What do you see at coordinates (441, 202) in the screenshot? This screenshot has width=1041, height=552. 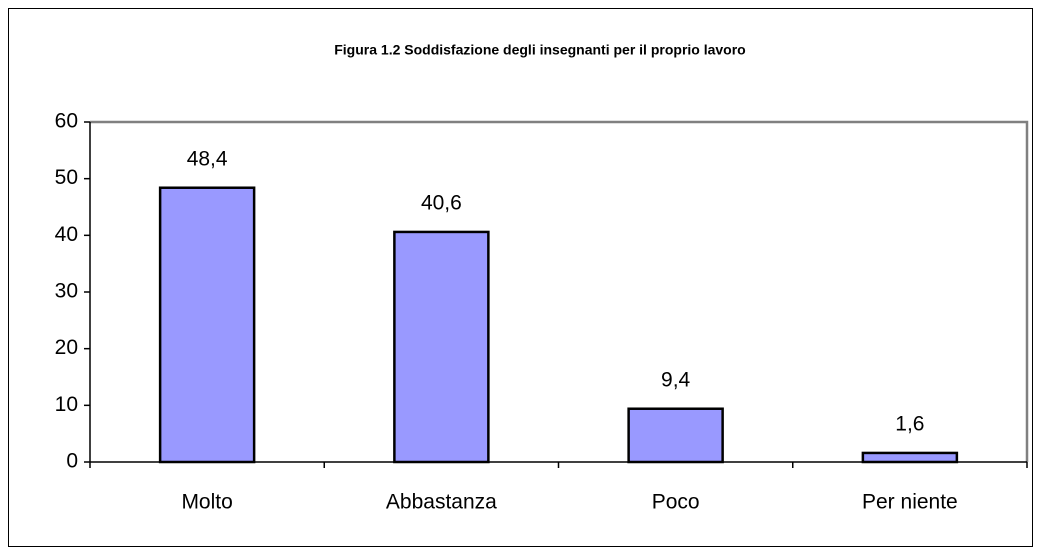 I see `data-label: 40,6` at bounding box center [441, 202].